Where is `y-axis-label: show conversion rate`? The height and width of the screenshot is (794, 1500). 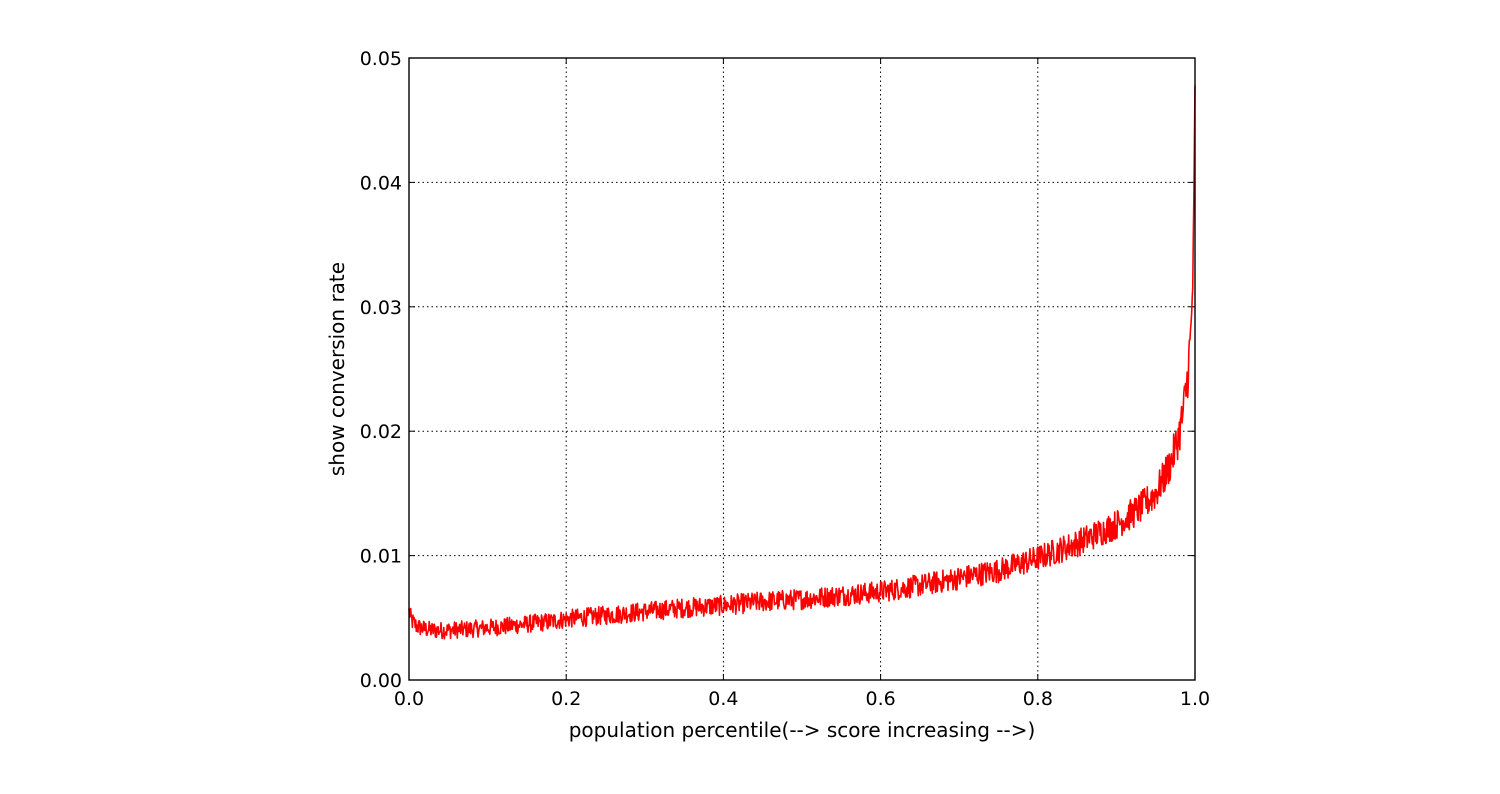 y-axis-label: show conversion rate is located at coordinates (337, 369).